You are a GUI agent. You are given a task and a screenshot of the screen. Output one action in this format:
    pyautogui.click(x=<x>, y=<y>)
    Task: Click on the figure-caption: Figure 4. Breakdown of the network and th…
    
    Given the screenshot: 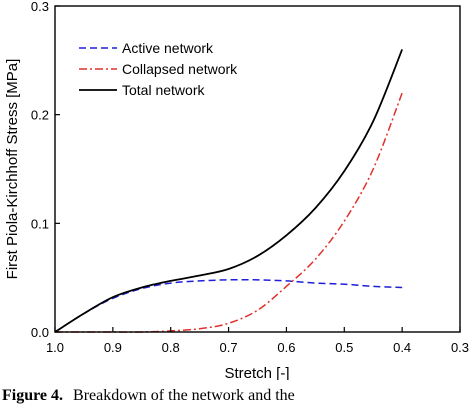 What is the action you would take?
    pyautogui.click(x=237, y=395)
    